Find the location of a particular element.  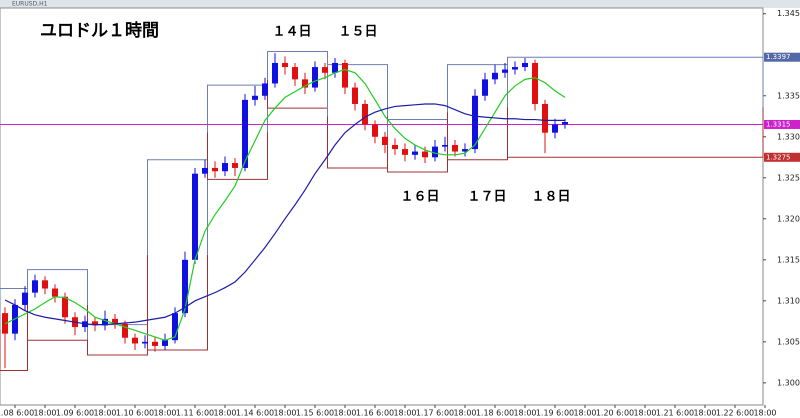

price-label: 1.3397 is located at coordinates (778, 57).